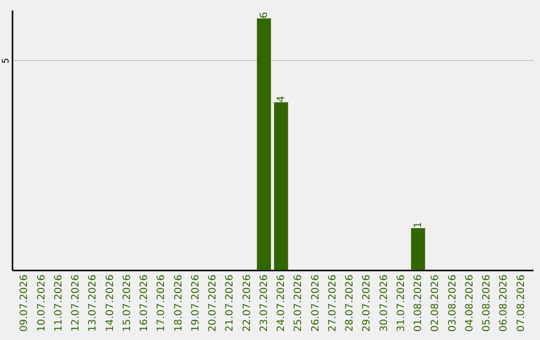  I want to click on data-label: 6, so click(264, 15).